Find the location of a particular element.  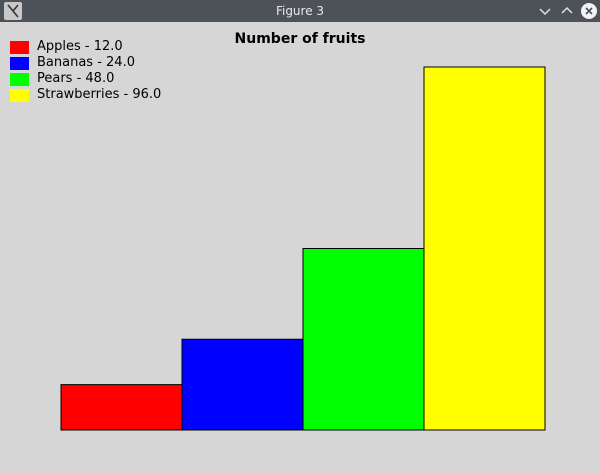

legend-item: Strawberries - 96.0 is located at coordinates (130, 95).